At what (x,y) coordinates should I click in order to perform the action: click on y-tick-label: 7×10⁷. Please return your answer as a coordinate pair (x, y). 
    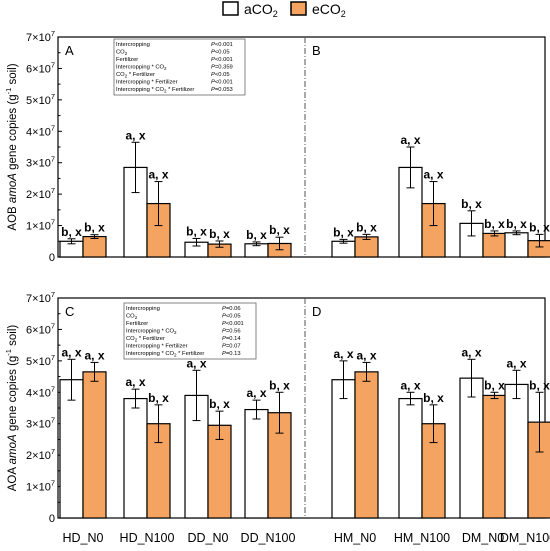
    Looking at the image, I should click on (40, 36).